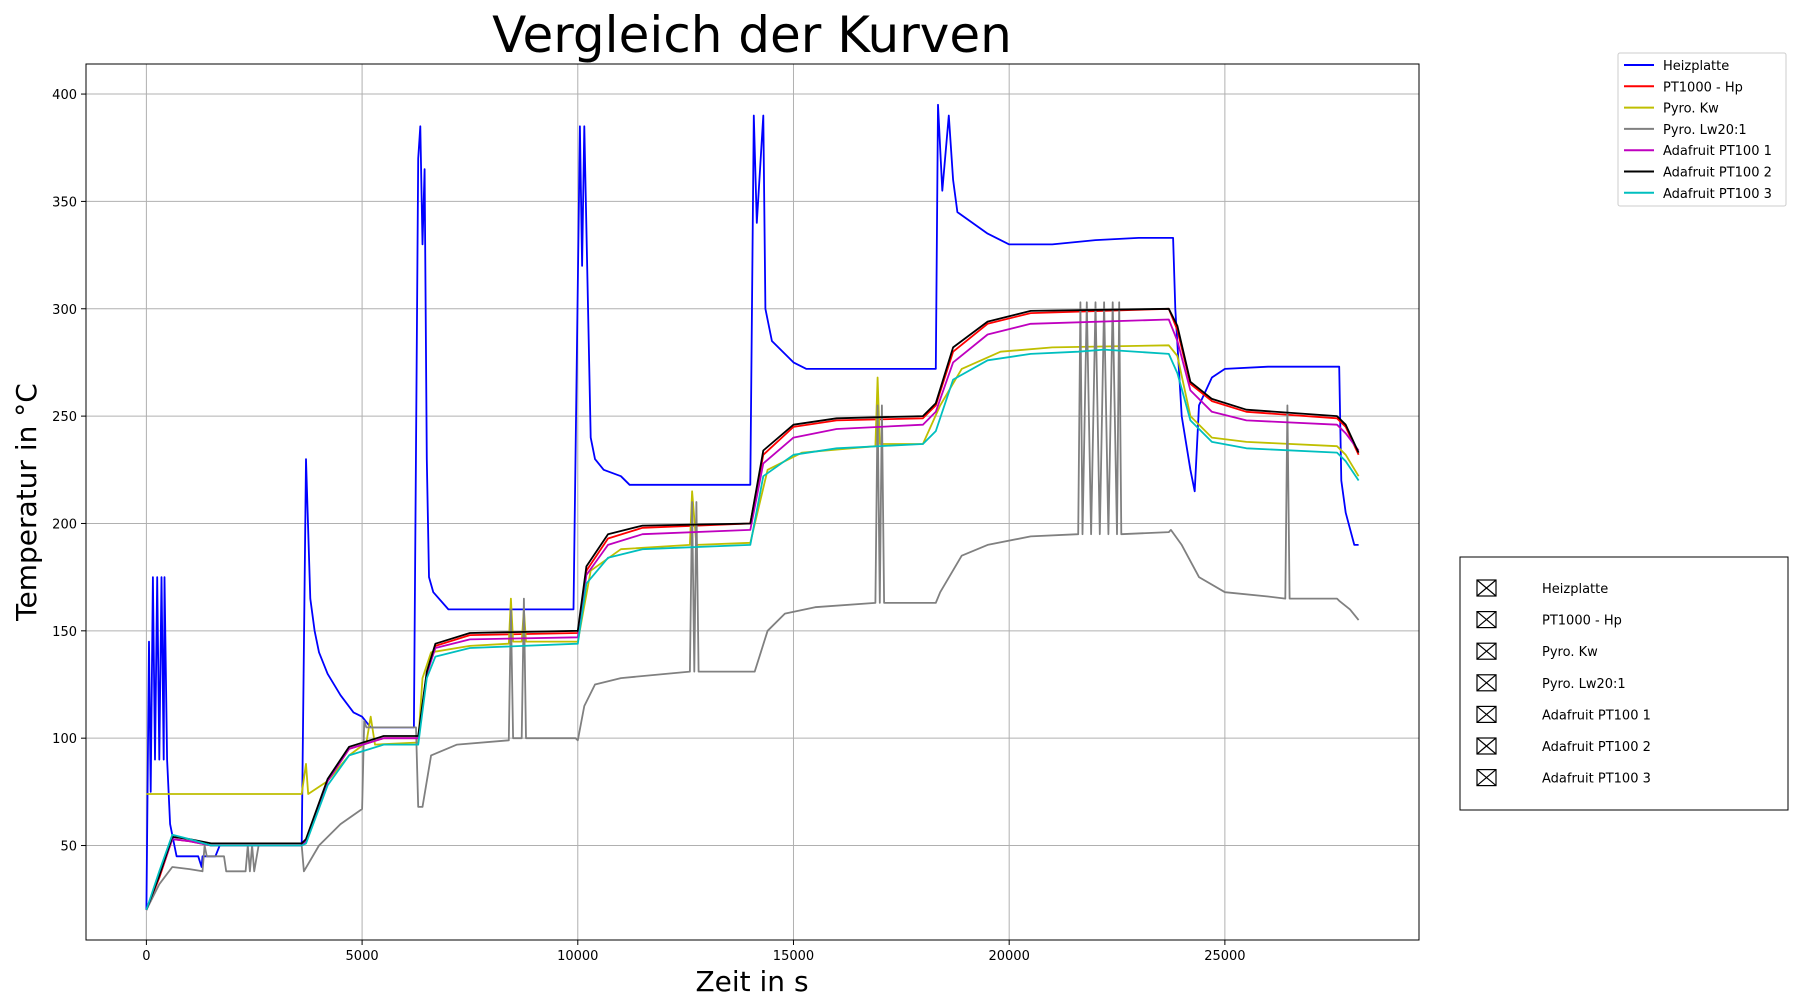  Describe the element at coordinates (64, 739) in the screenshot. I see `y-tick-label: 100` at that location.